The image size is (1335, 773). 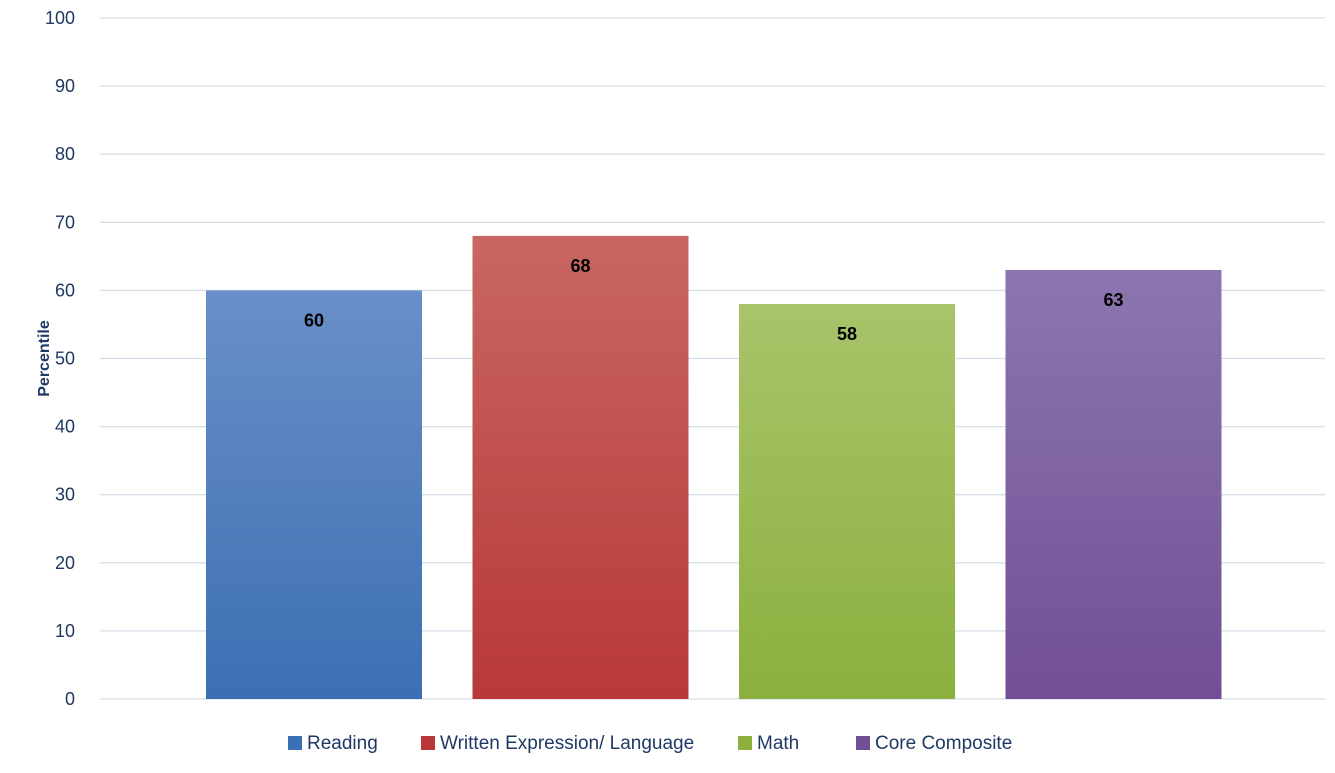 I want to click on y-tick-label: 40, so click(x=65, y=427).